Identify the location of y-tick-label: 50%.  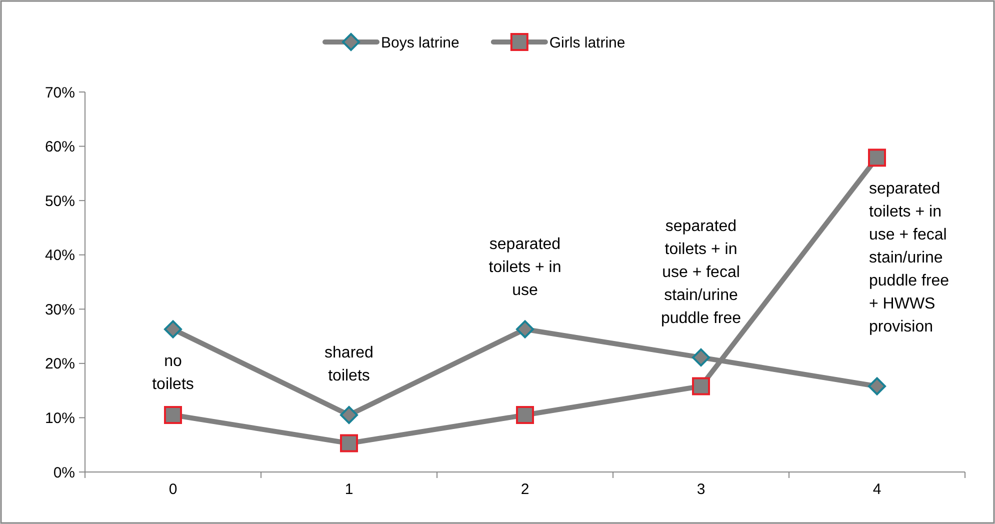
(59, 201).